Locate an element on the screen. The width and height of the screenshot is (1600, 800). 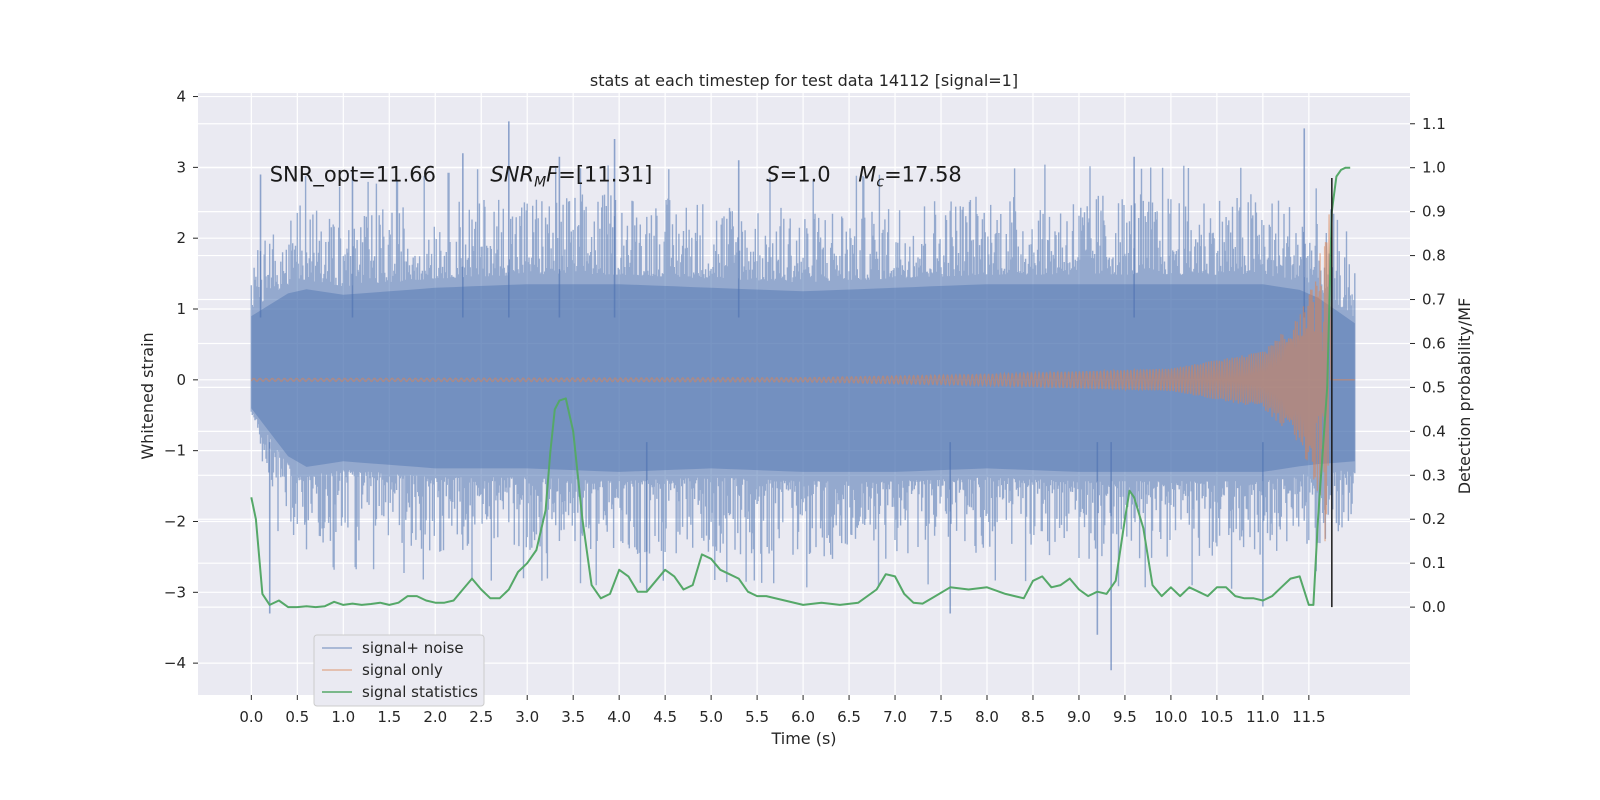
x-tick-label: 5.5 is located at coordinates (757, 717).